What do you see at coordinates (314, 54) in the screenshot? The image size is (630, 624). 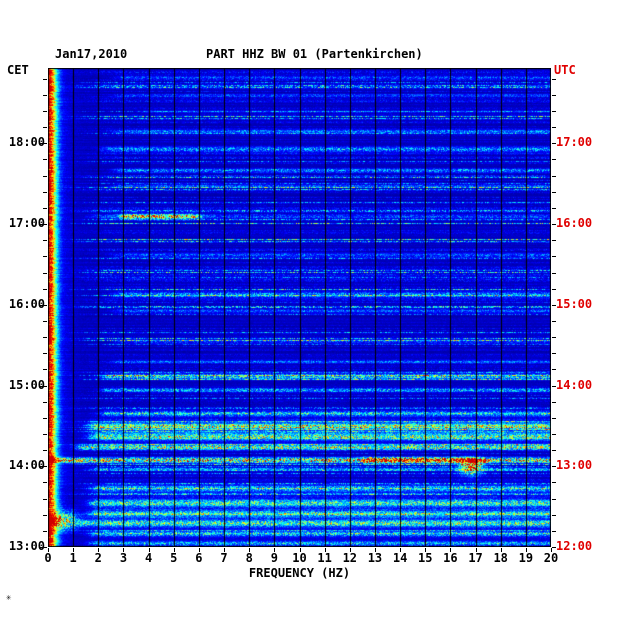 I see `figure-title: PART HHZ BW 01 (Partenkirchen)` at bounding box center [314, 54].